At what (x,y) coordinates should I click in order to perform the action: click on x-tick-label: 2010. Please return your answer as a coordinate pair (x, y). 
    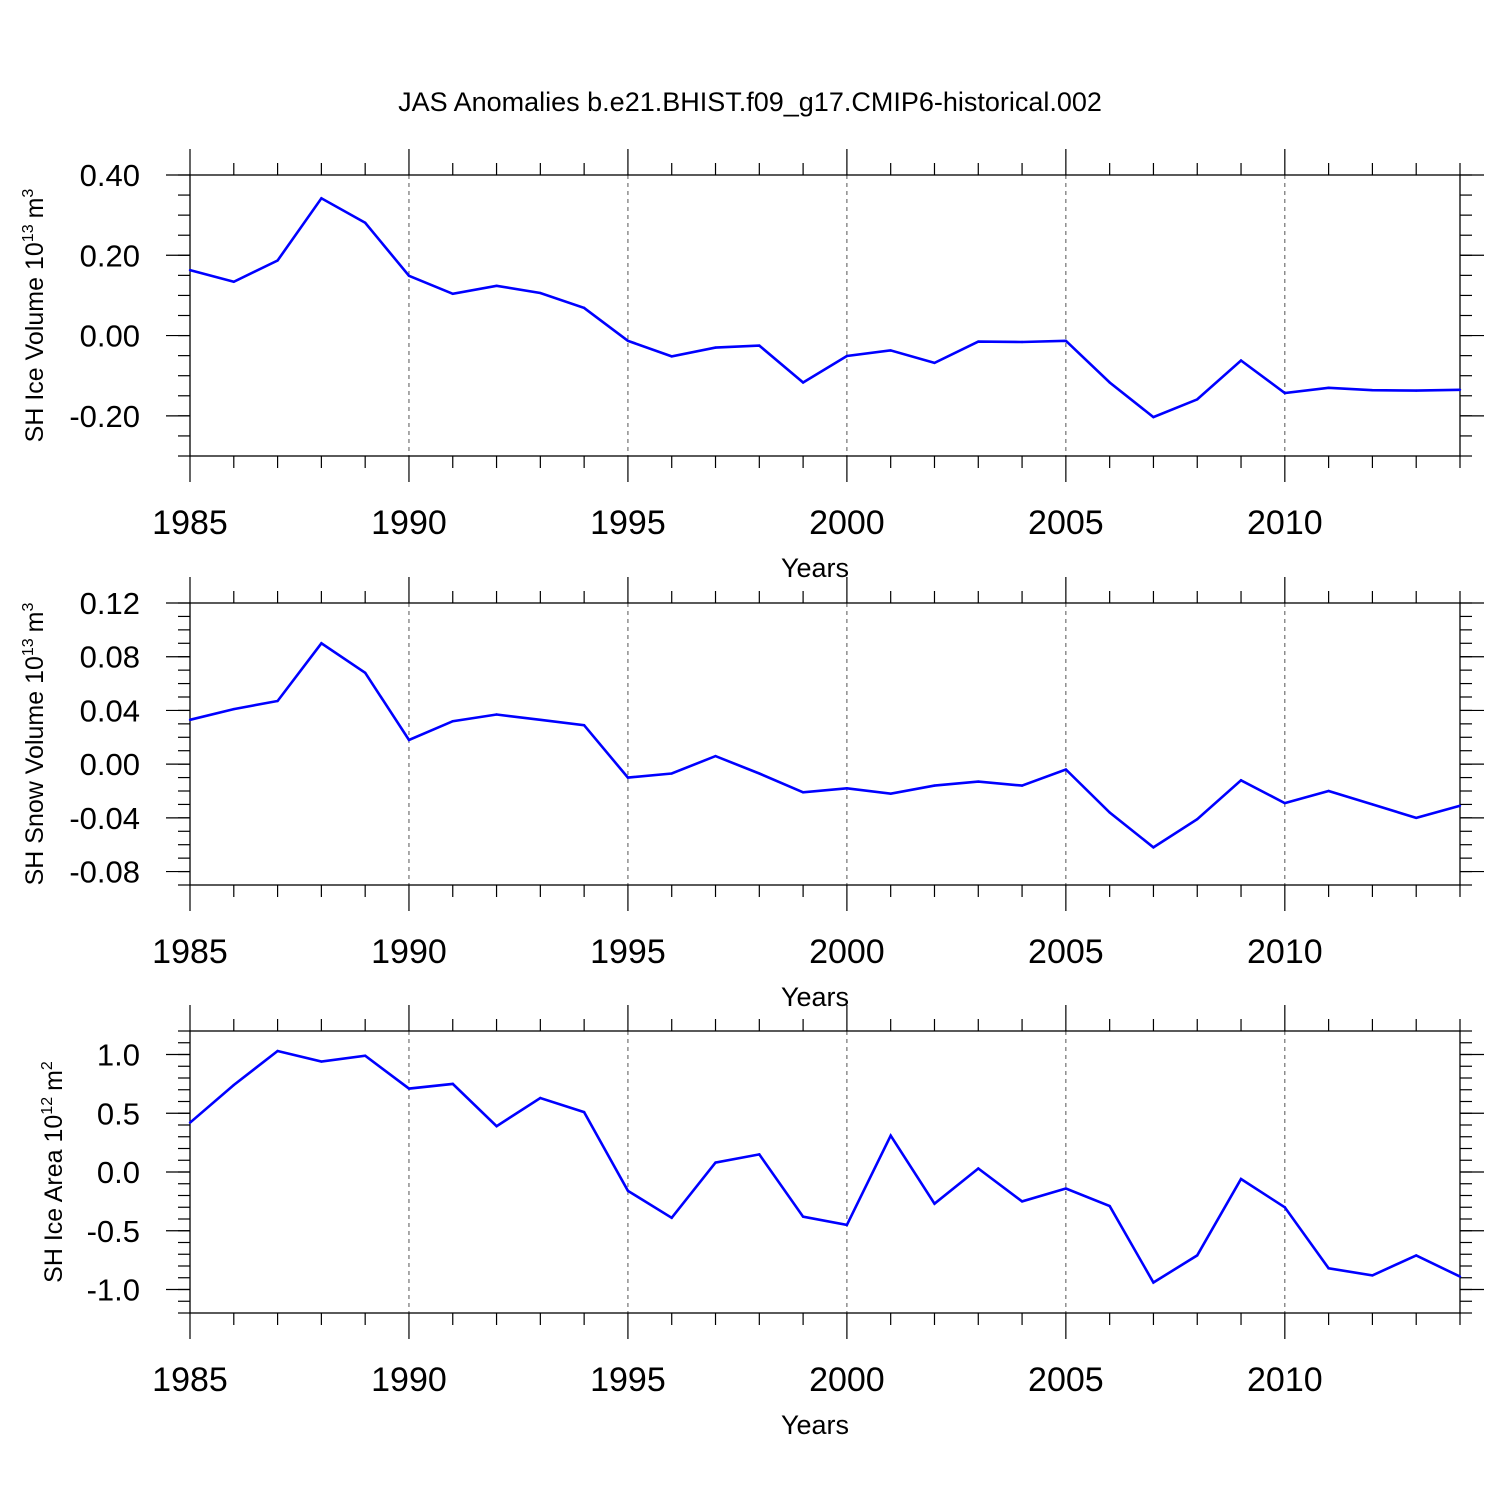
    Looking at the image, I should click on (1285, 952).